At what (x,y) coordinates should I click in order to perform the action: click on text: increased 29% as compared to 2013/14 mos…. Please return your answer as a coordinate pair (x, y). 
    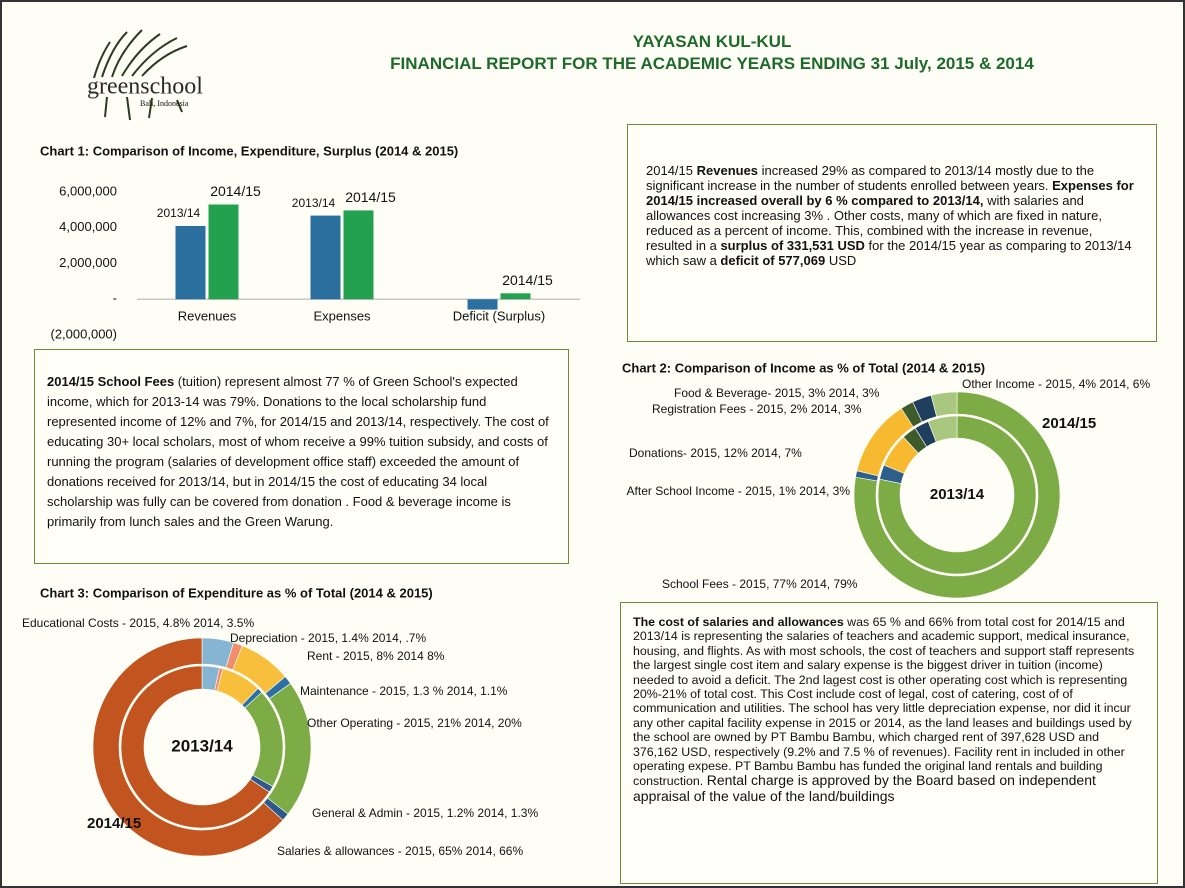
    Looking at the image, I should click on (870, 178).